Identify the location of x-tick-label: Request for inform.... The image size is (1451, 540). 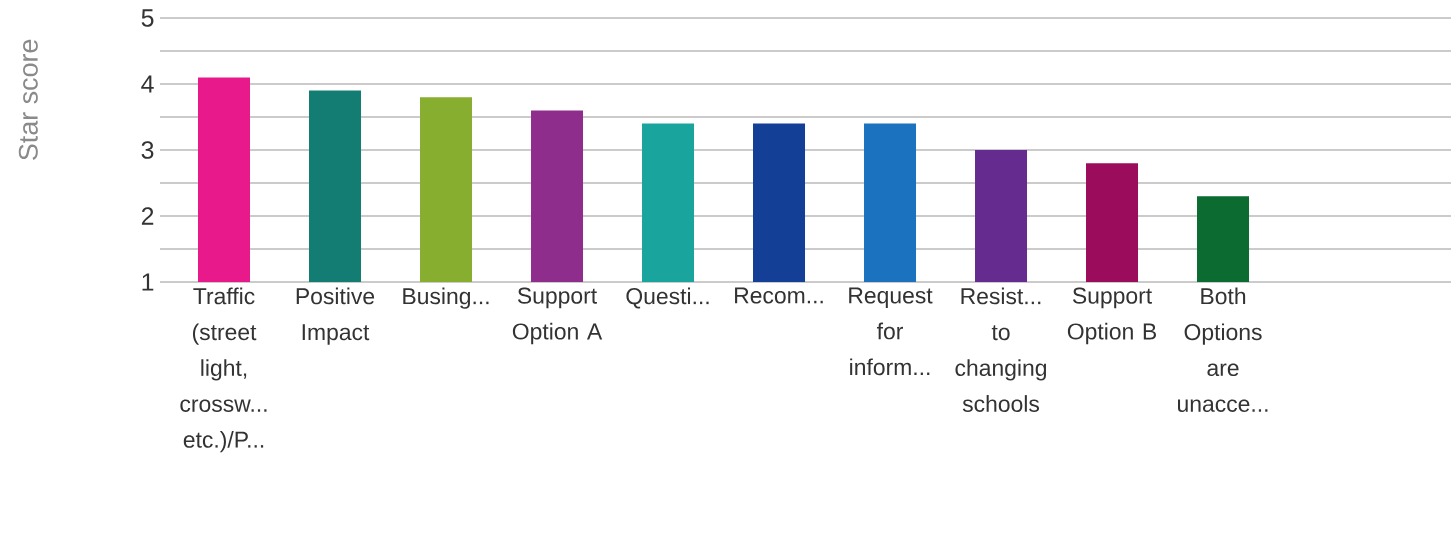
(891, 331).